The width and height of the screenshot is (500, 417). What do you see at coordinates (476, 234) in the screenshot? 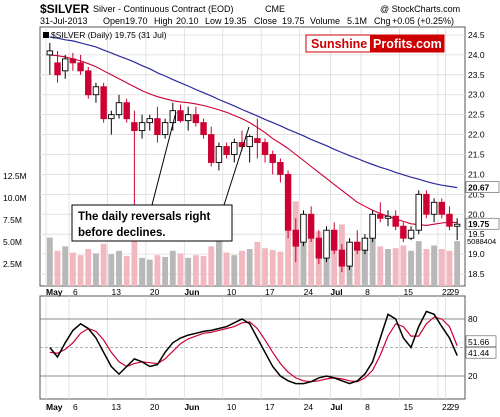
I see `price-tick-label: 19.5` at bounding box center [476, 234].